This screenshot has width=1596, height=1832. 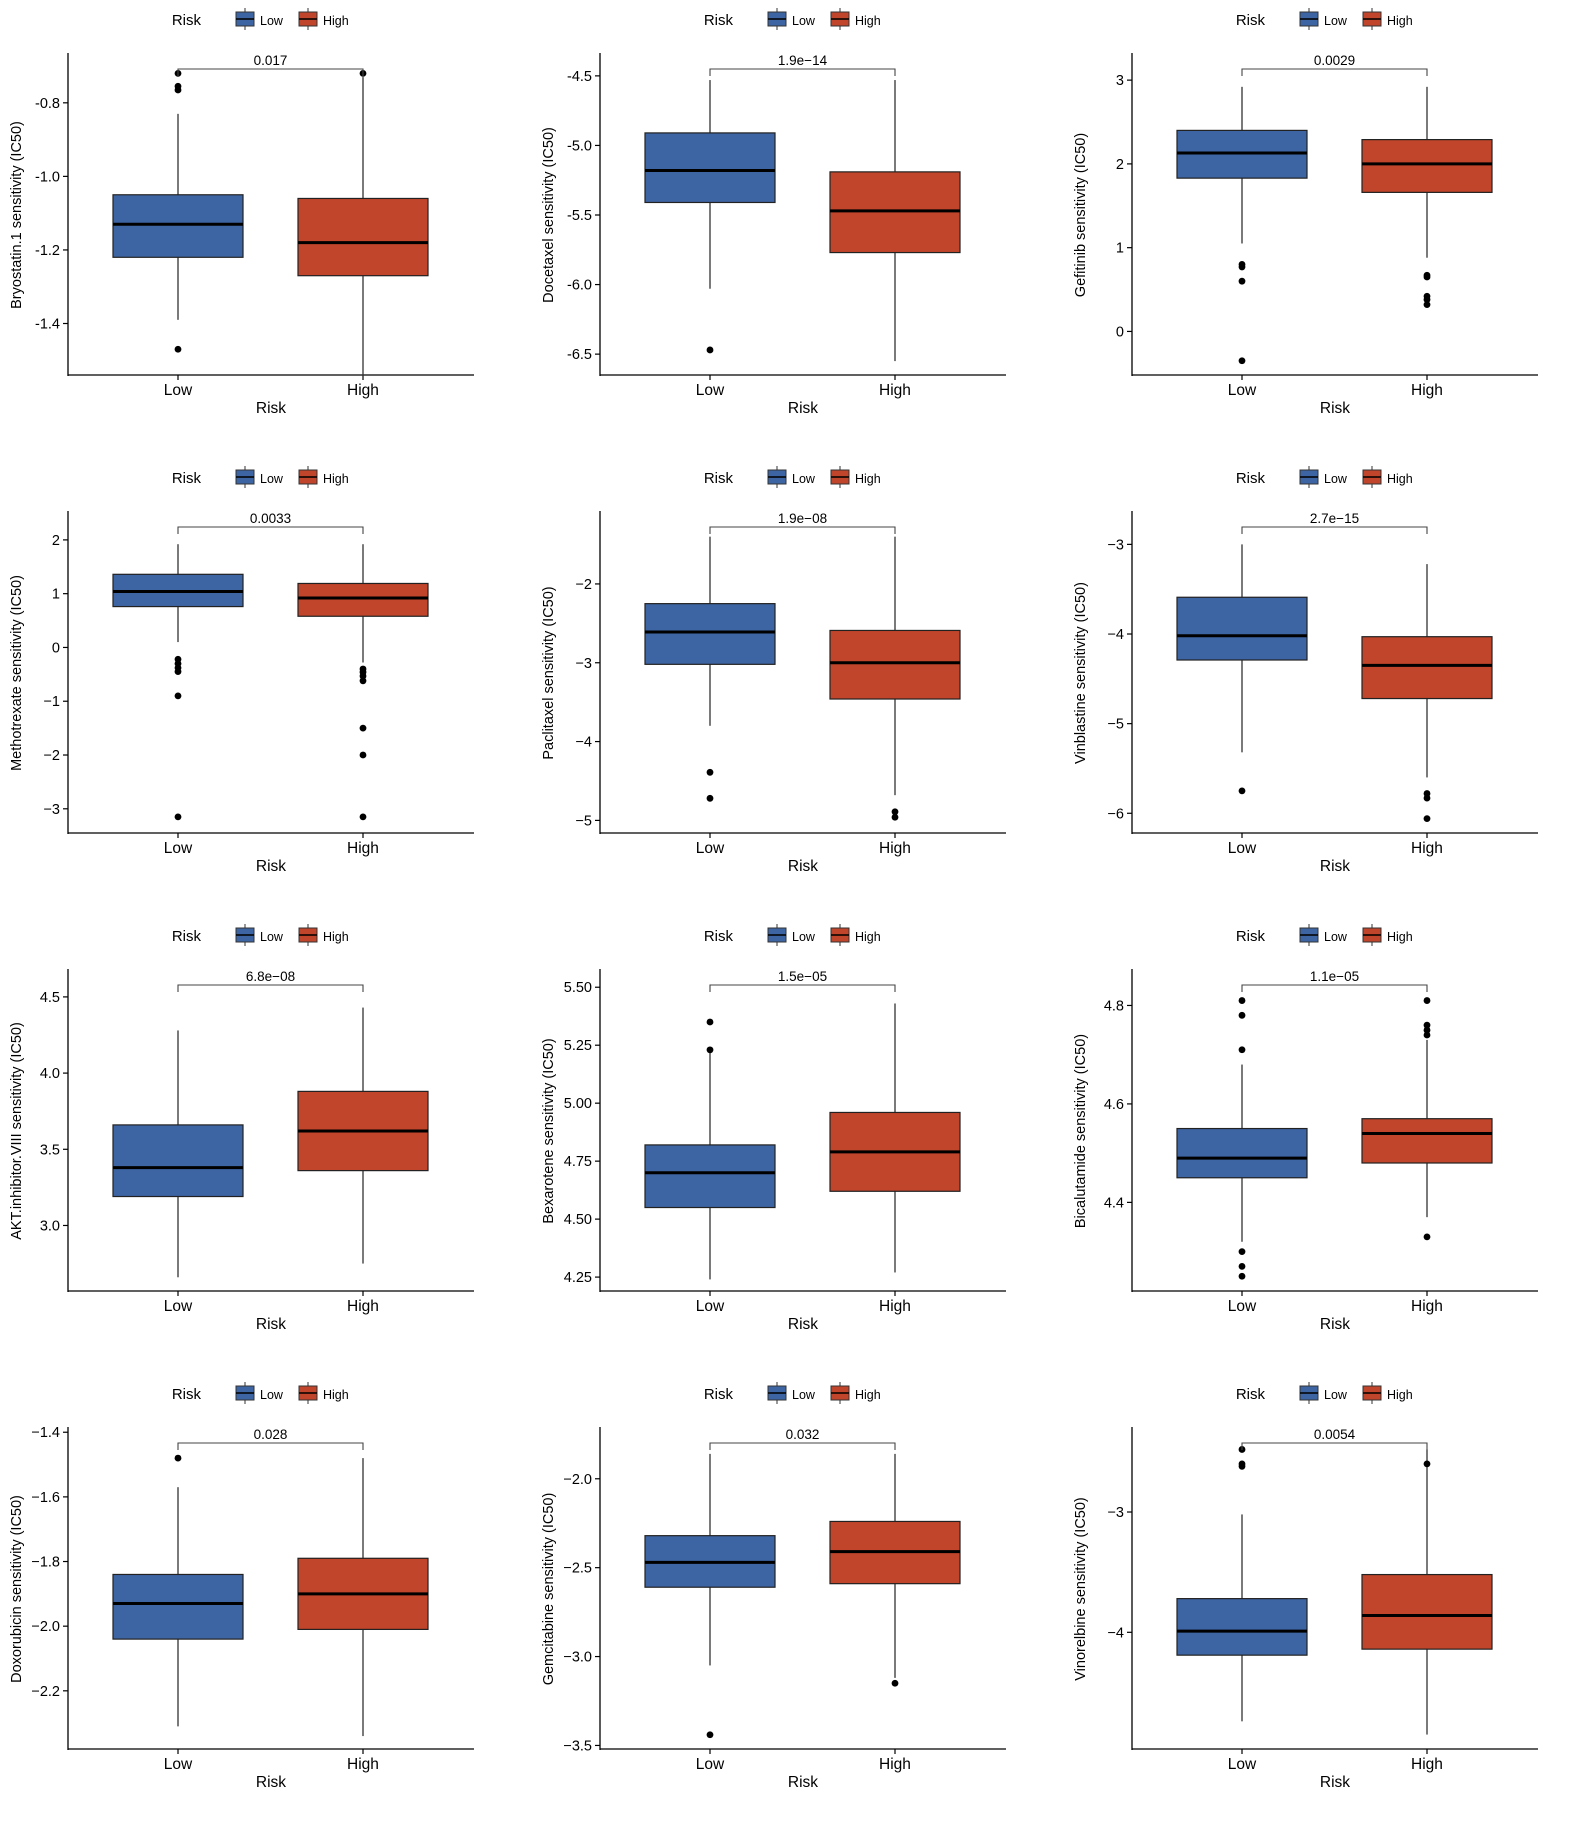 What do you see at coordinates (803, 1434) in the screenshot?
I see `p-value-label: 0.032` at bounding box center [803, 1434].